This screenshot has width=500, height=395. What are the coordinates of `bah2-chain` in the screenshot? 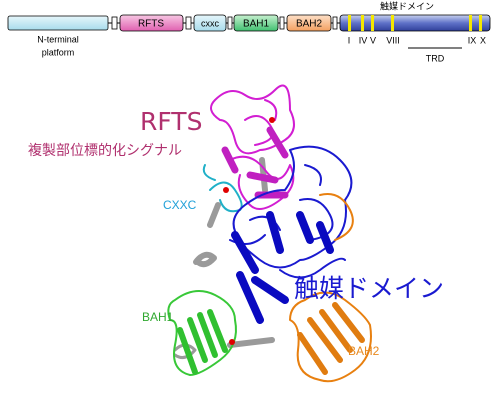 It's located at (330, 288).